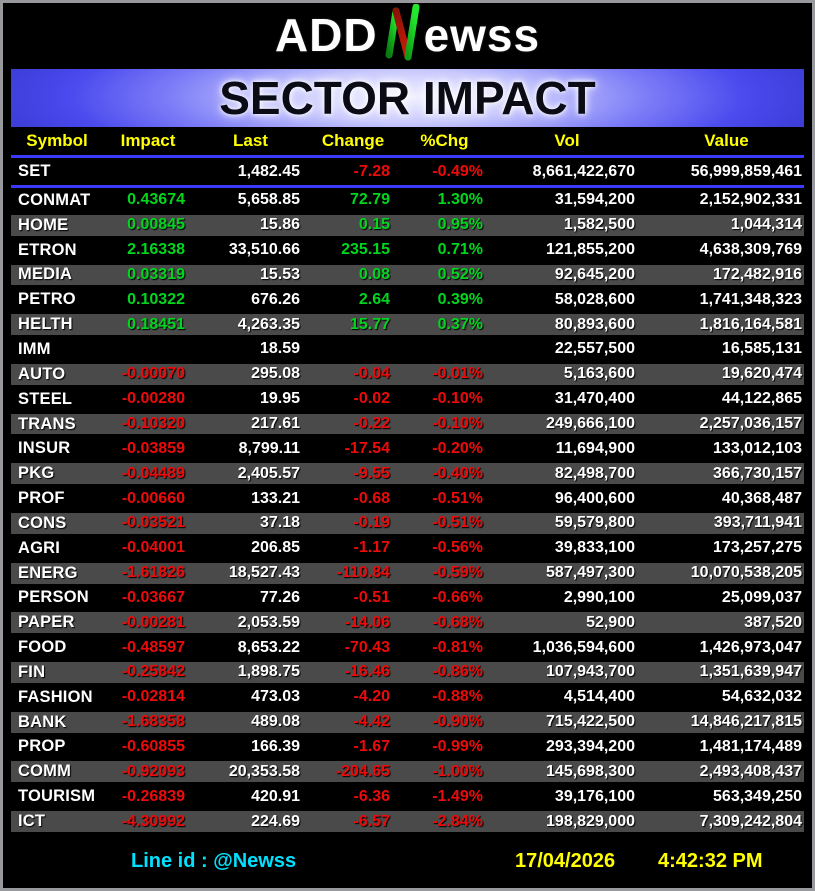  What do you see at coordinates (371, 722) in the screenshot?
I see `cell-change: -4.42` at bounding box center [371, 722].